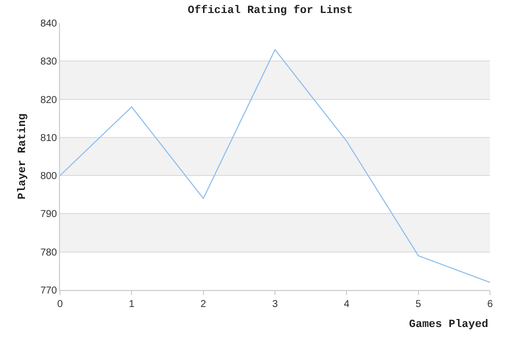 The image size is (510, 340). I want to click on x-tick-label: 4, so click(347, 304).